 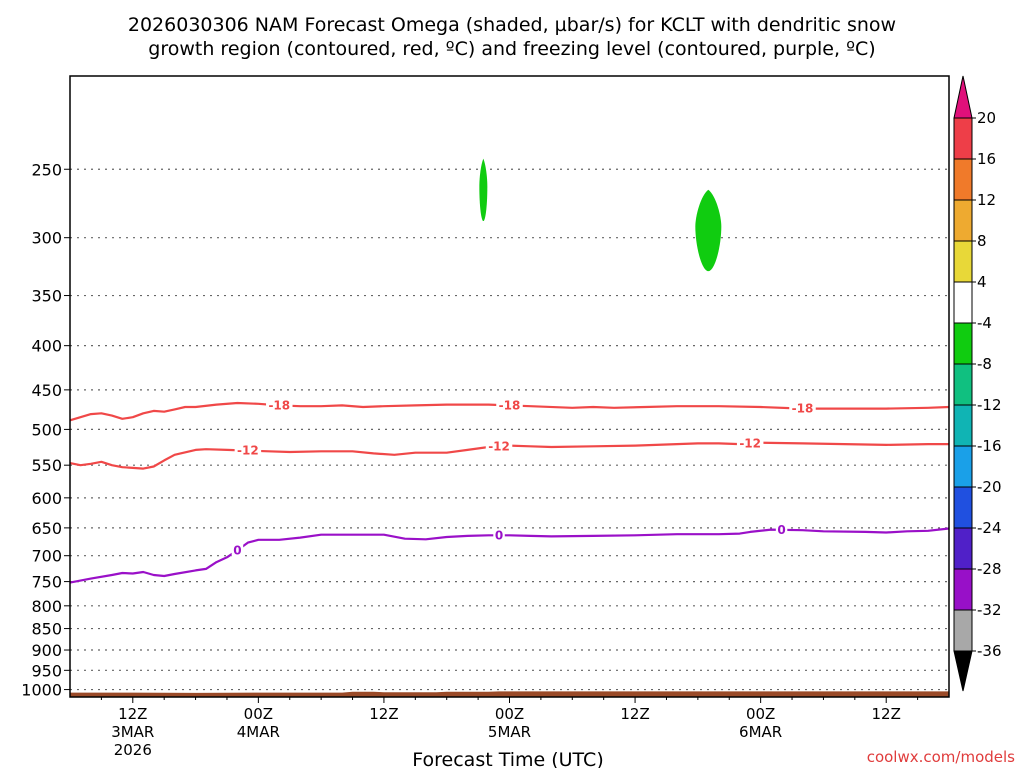 I want to click on contour-label--12-2: -12, so click(x=499, y=446).